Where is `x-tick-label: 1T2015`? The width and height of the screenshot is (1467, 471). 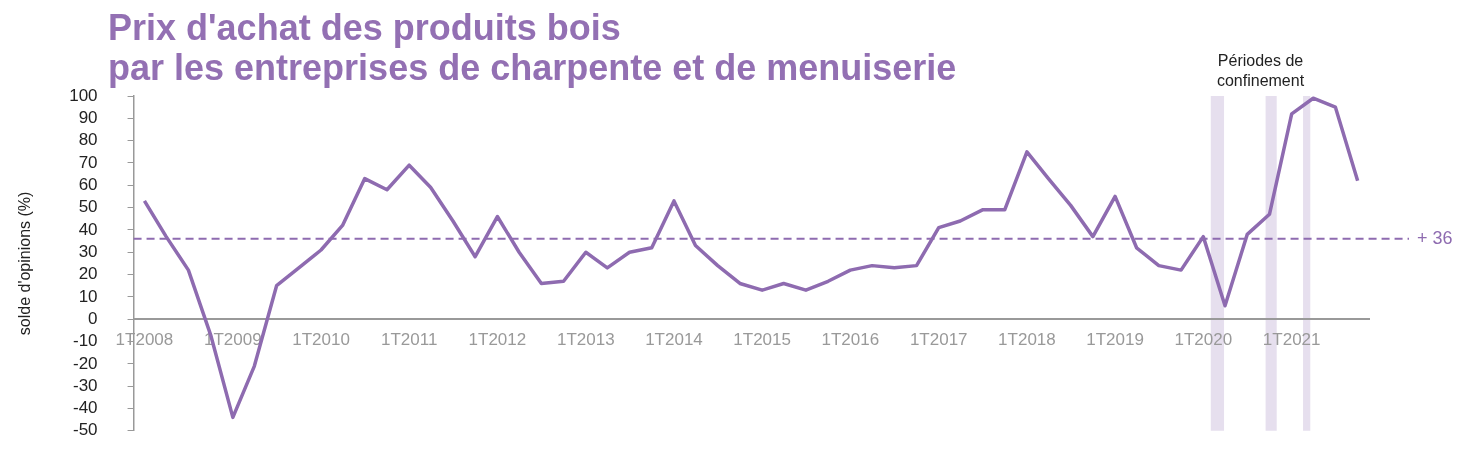
x-tick-label: 1T2015 is located at coordinates (762, 340).